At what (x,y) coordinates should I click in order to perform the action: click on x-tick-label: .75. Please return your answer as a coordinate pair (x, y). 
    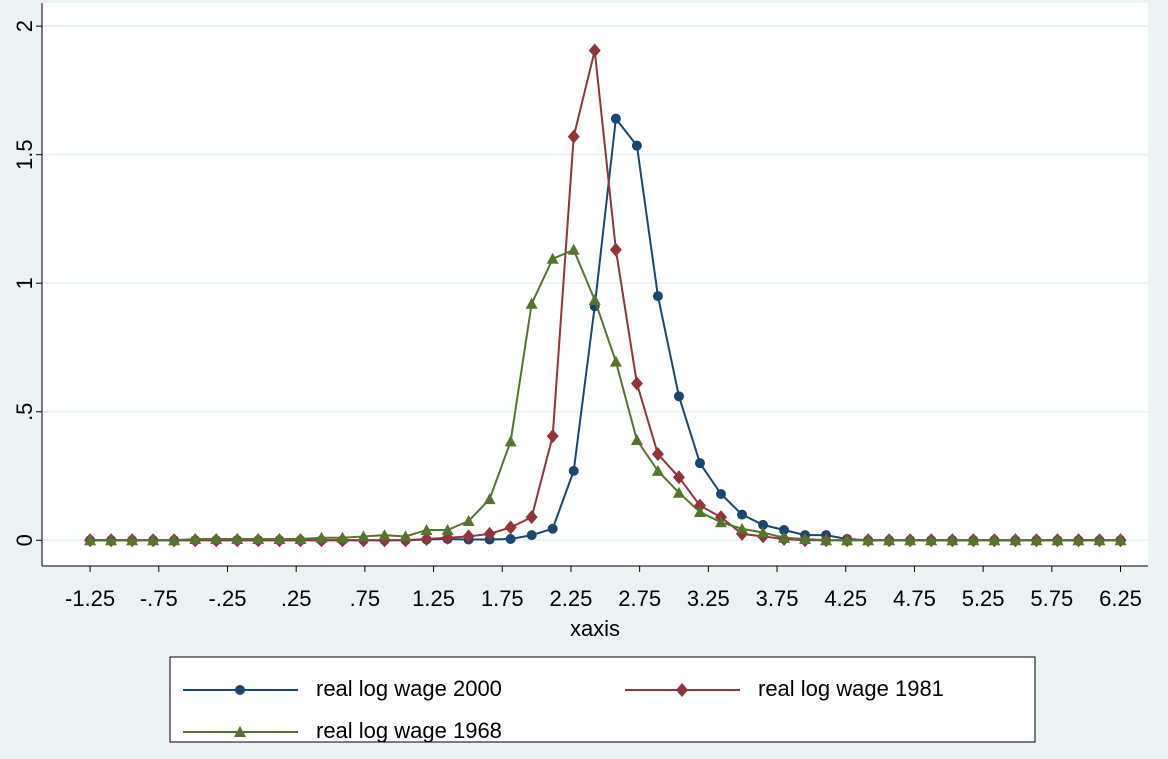
    Looking at the image, I should click on (365, 598).